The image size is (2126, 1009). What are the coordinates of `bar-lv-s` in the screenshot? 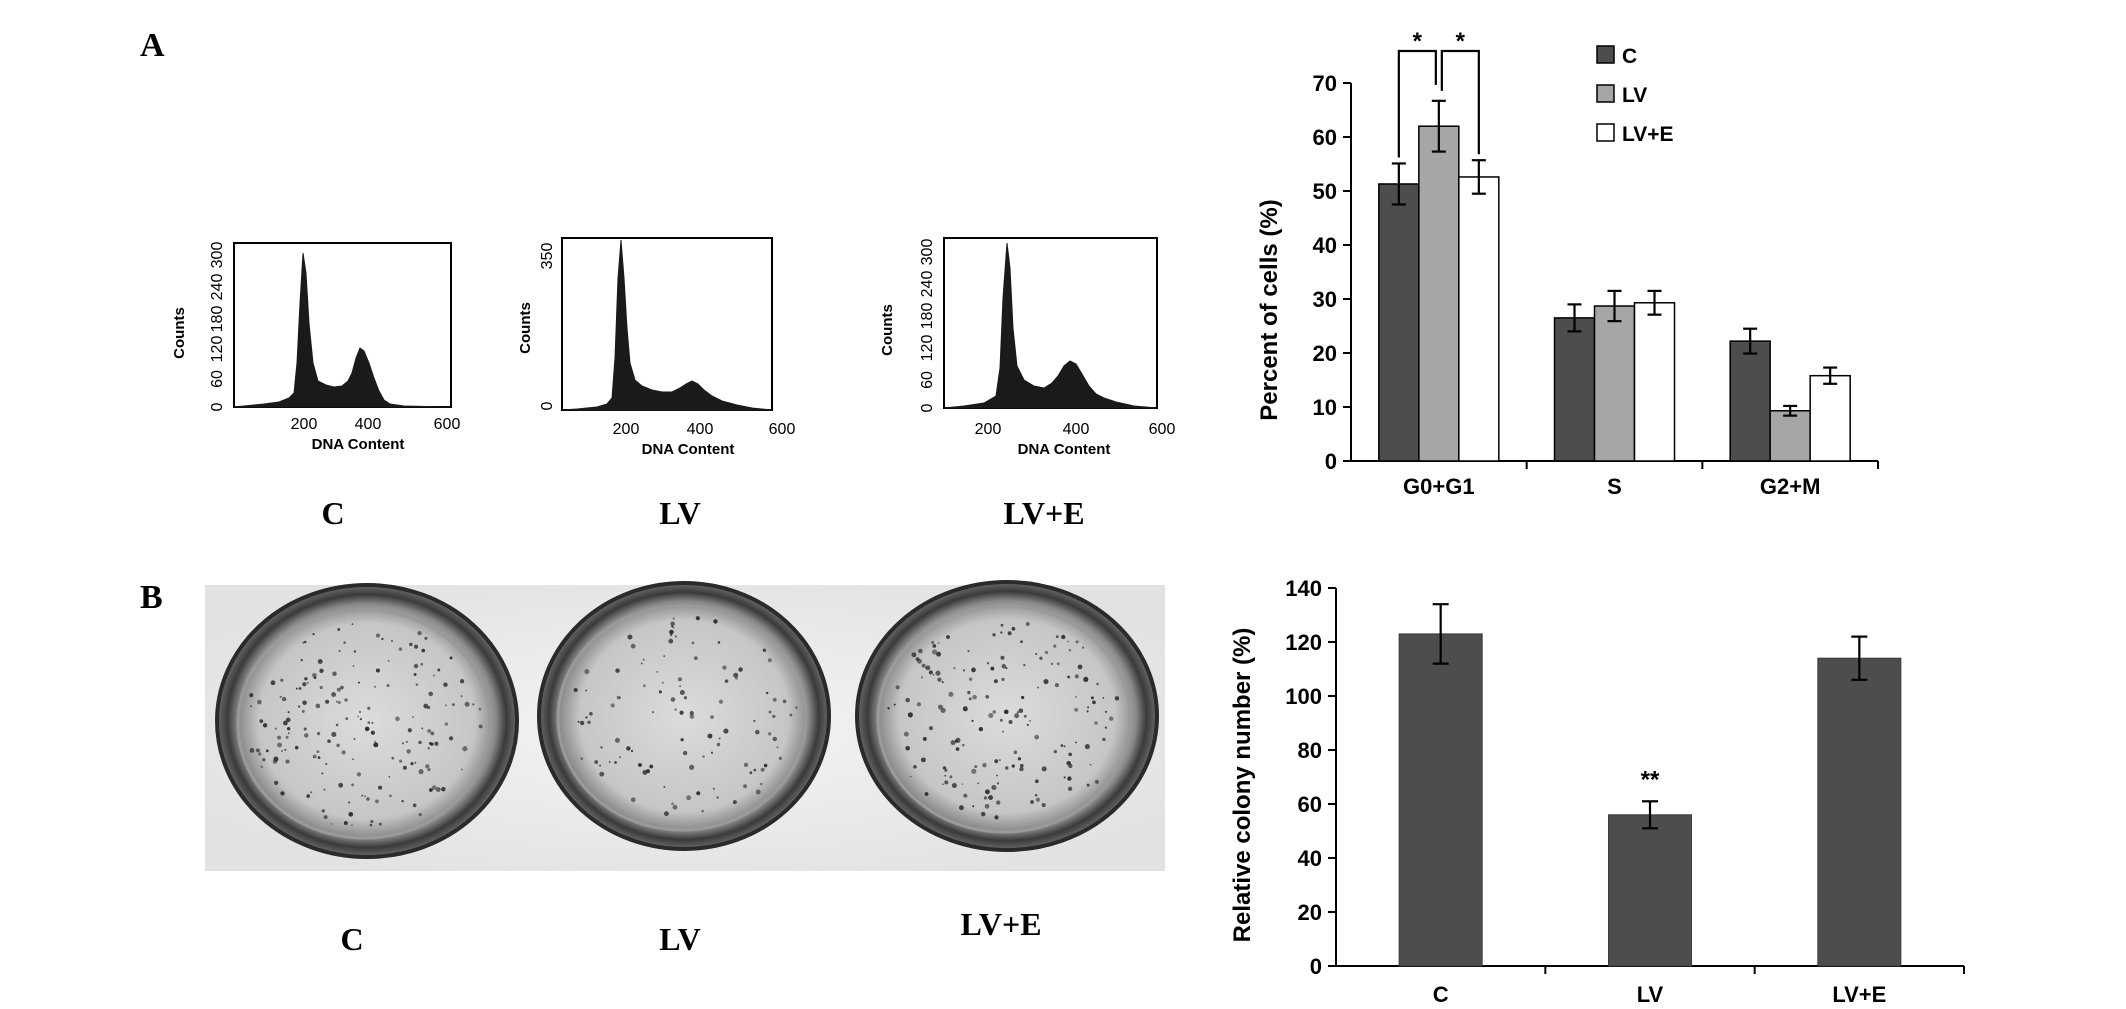 It's located at (1614, 383).